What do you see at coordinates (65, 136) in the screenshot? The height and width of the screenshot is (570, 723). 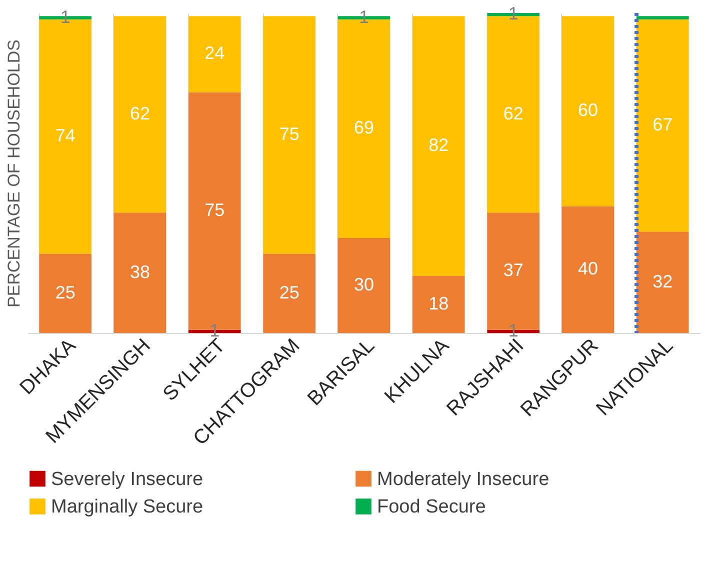 I see `data-label: 74` at bounding box center [65, 136].